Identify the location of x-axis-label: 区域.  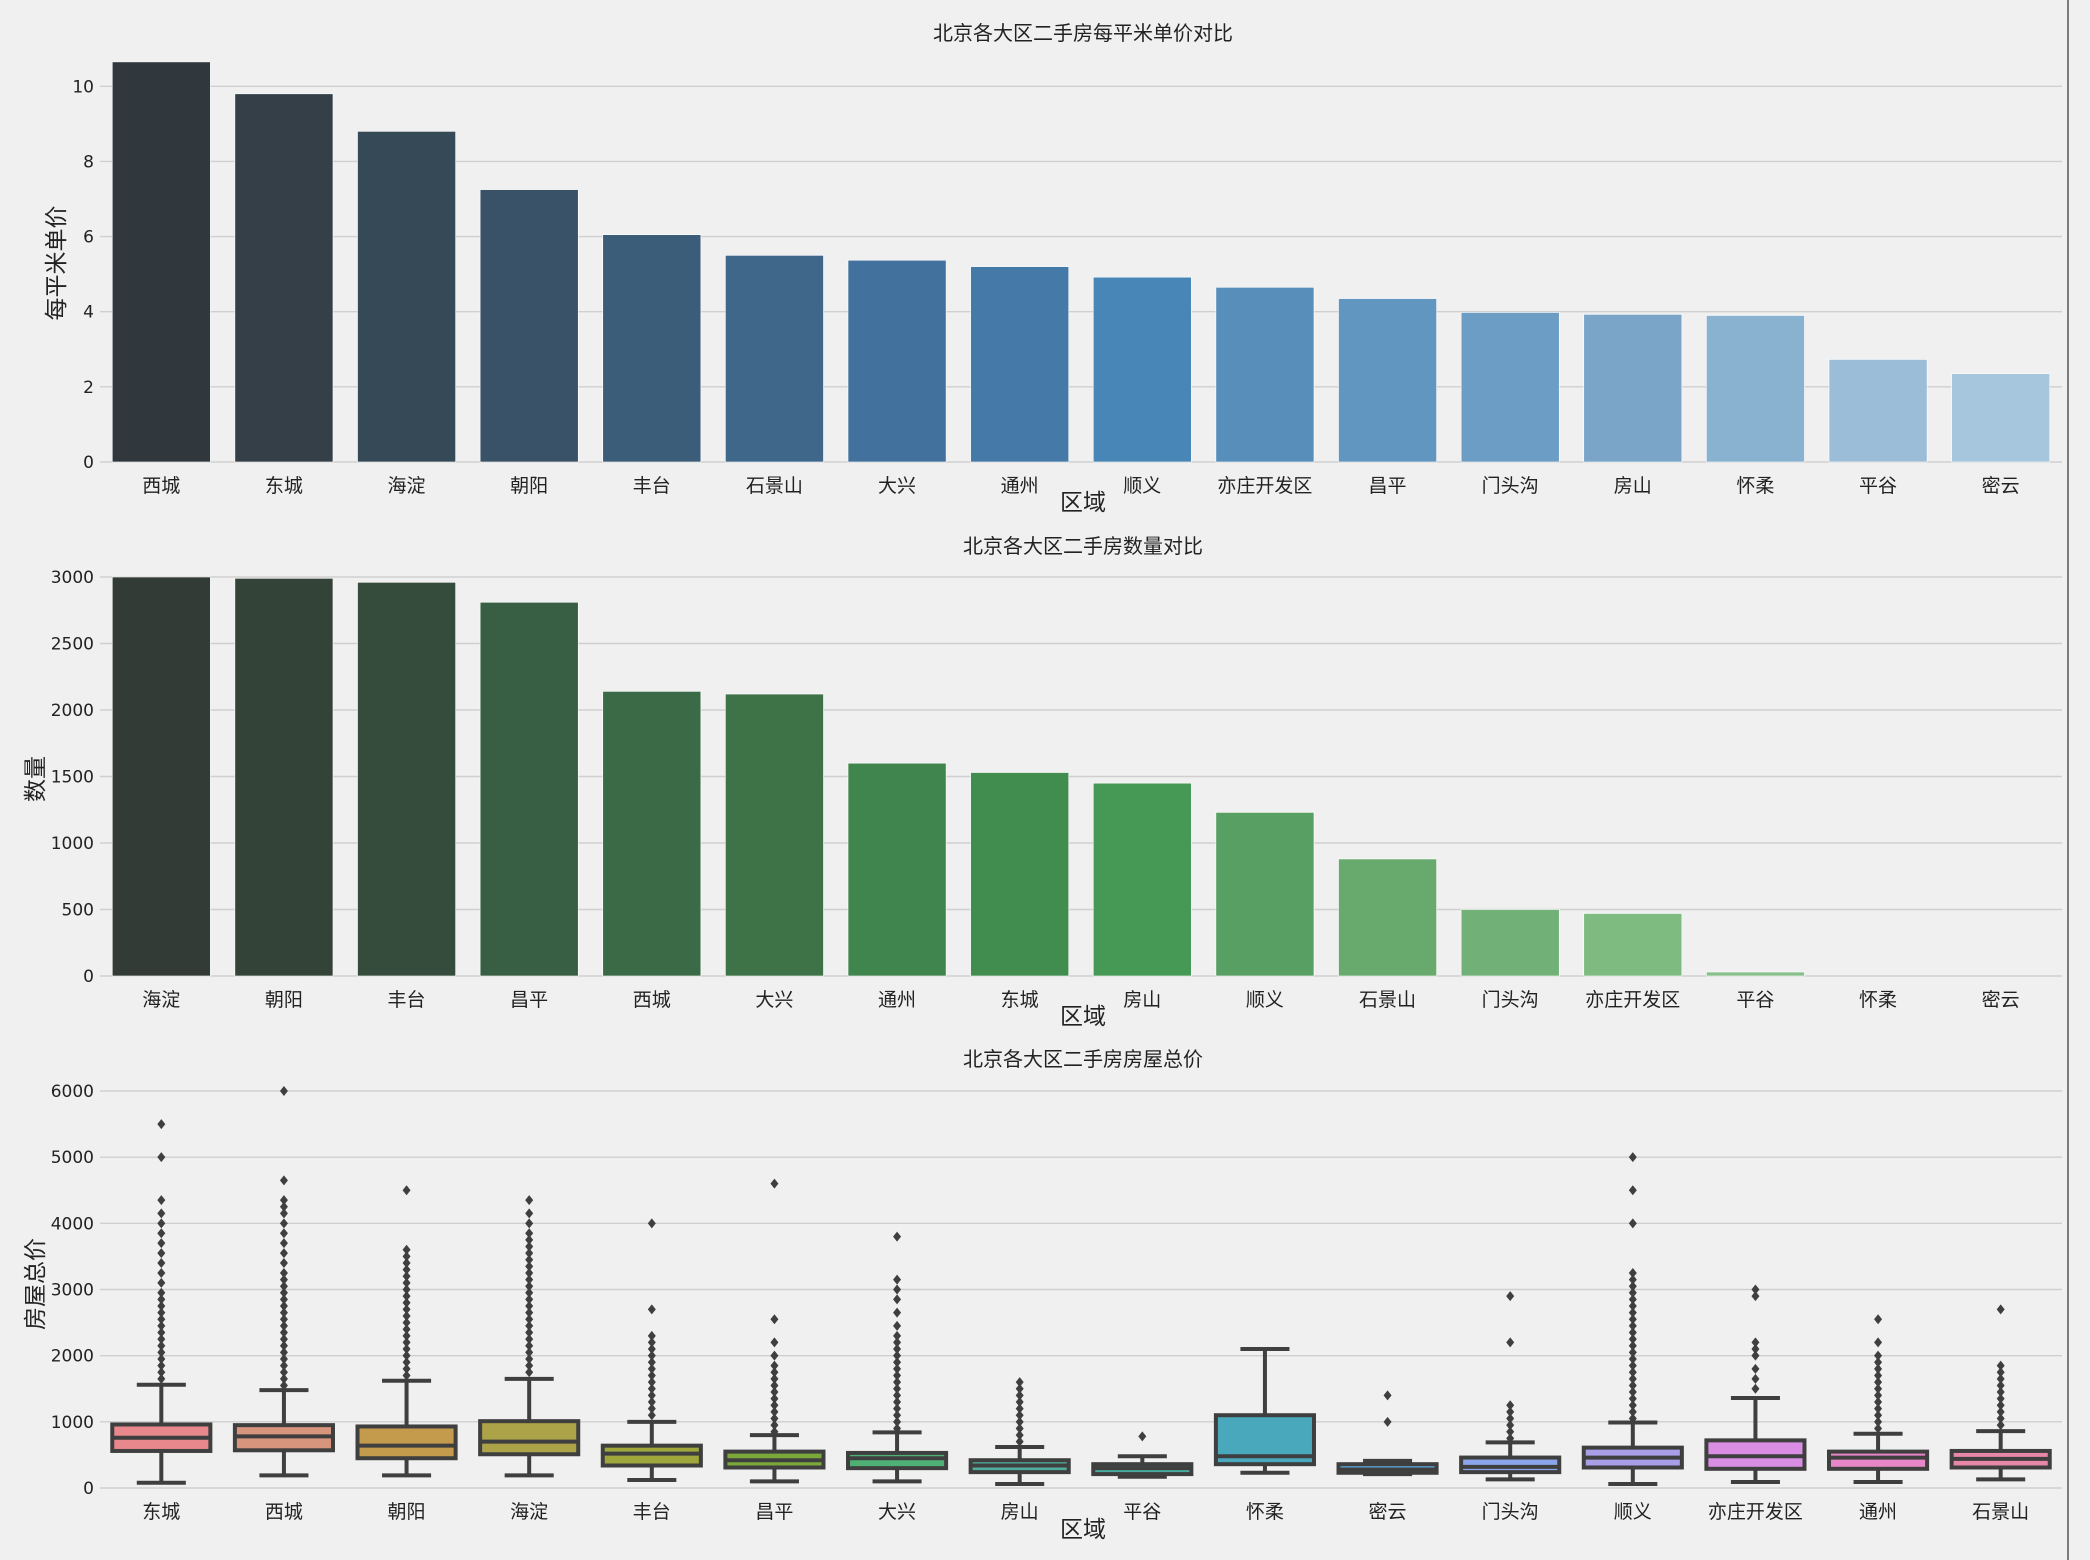
(1083, 1017).